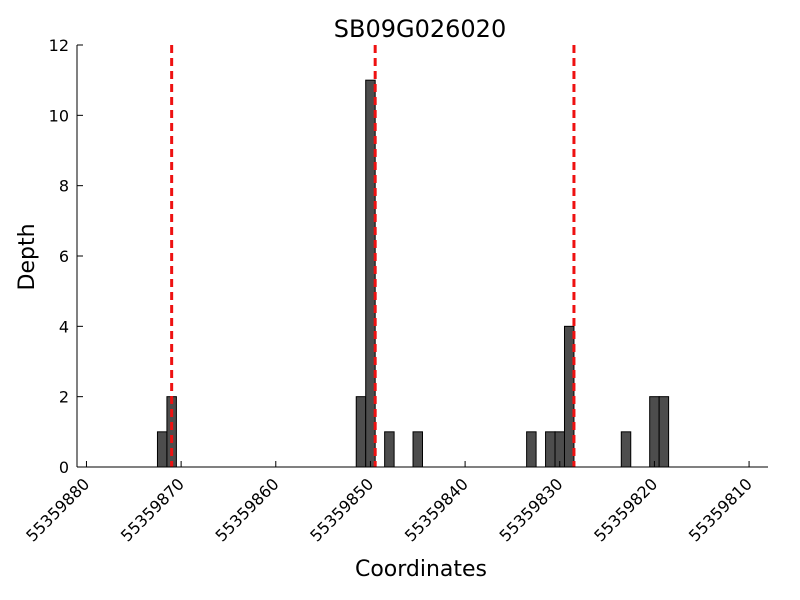  I want to click on y-tick-label-4: 4, so click(64, 326).